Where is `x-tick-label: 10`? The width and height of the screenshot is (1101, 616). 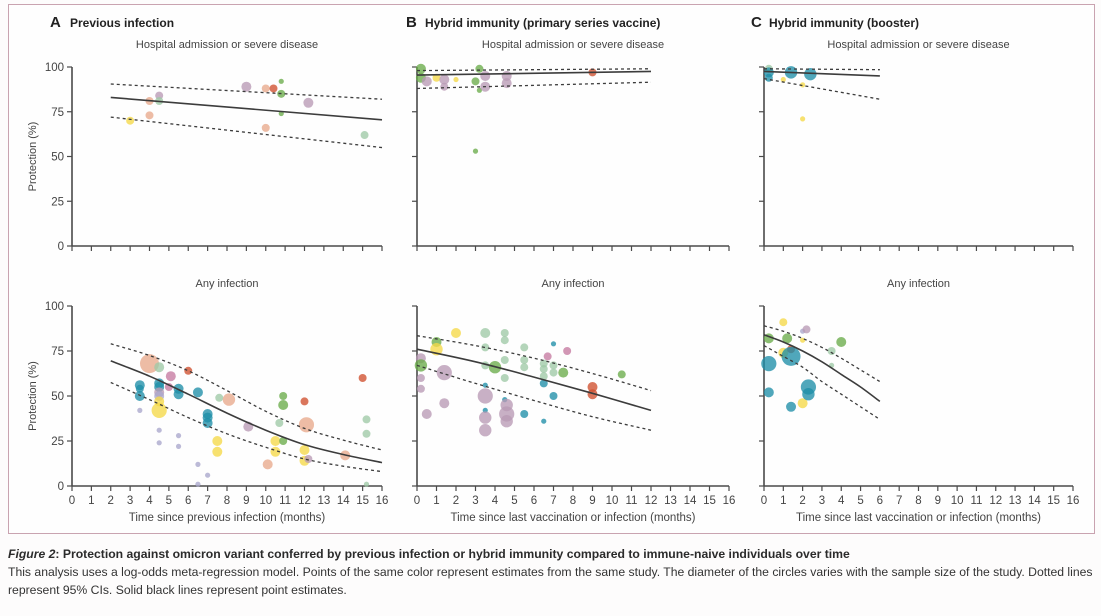 x-tick-label: 10 is located at coordinates (612, 501).